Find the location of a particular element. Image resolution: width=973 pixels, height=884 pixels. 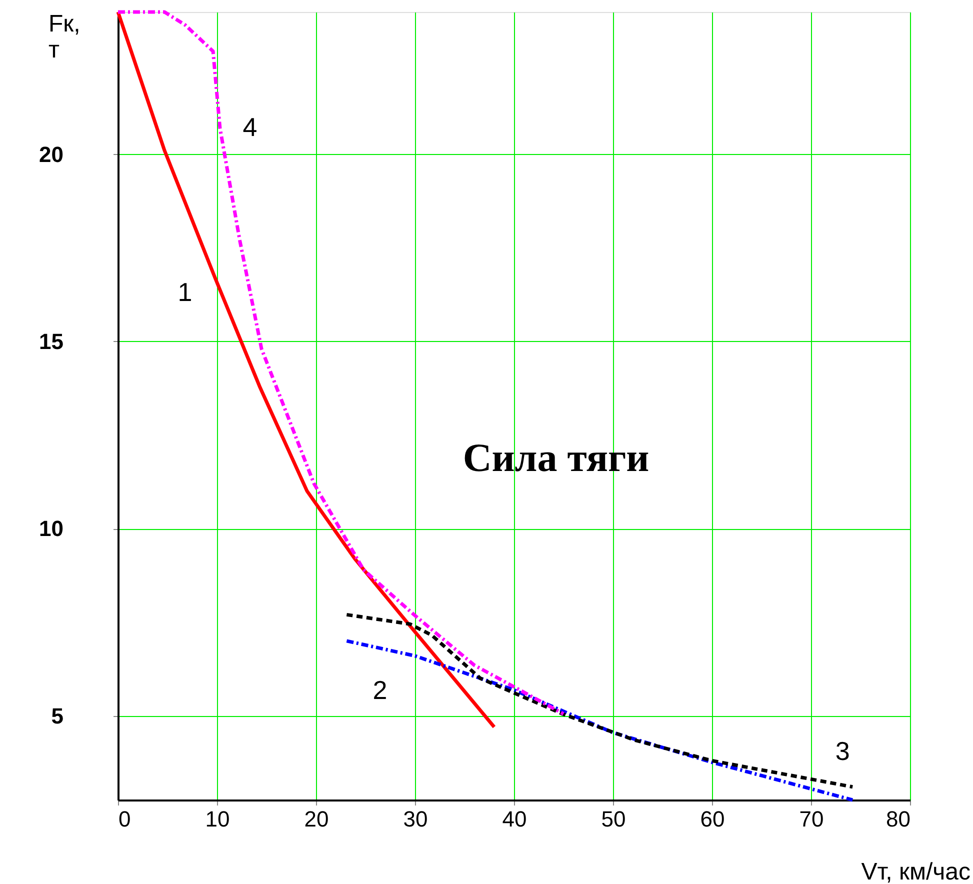

x-tick-label: 50 is located at coordinates (613, 819).